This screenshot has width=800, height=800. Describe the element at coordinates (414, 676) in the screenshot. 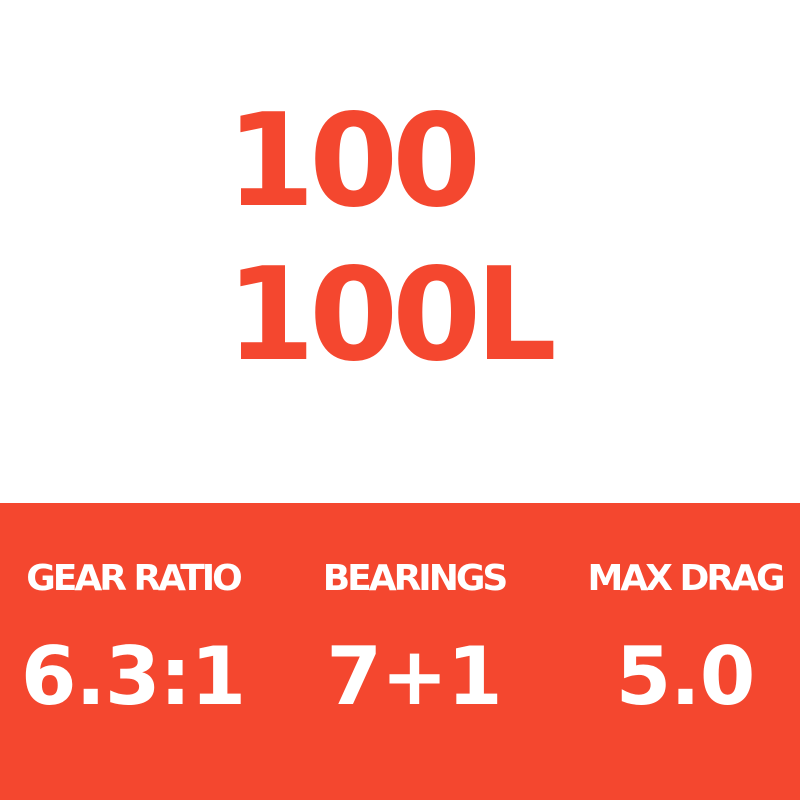

I see `spec-value: 7+1` at that location.